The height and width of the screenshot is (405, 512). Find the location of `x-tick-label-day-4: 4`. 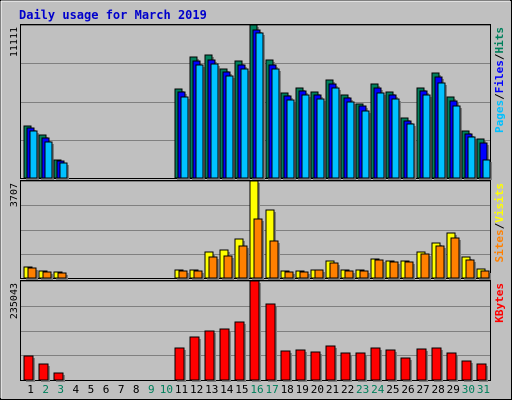

x-tick-label-day-4: 4 is located at coordinates (76, 389).